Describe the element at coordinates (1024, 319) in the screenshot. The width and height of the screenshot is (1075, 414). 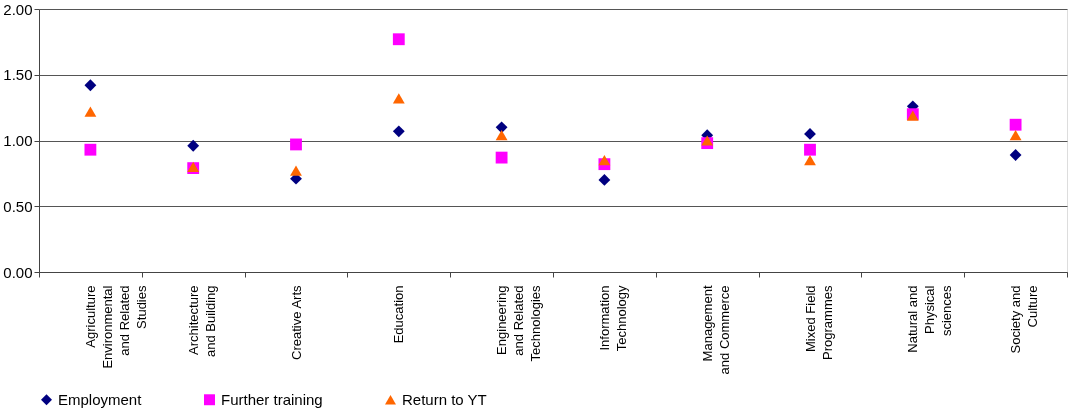
I see `x-tick-label: Society and Culture` at that location.